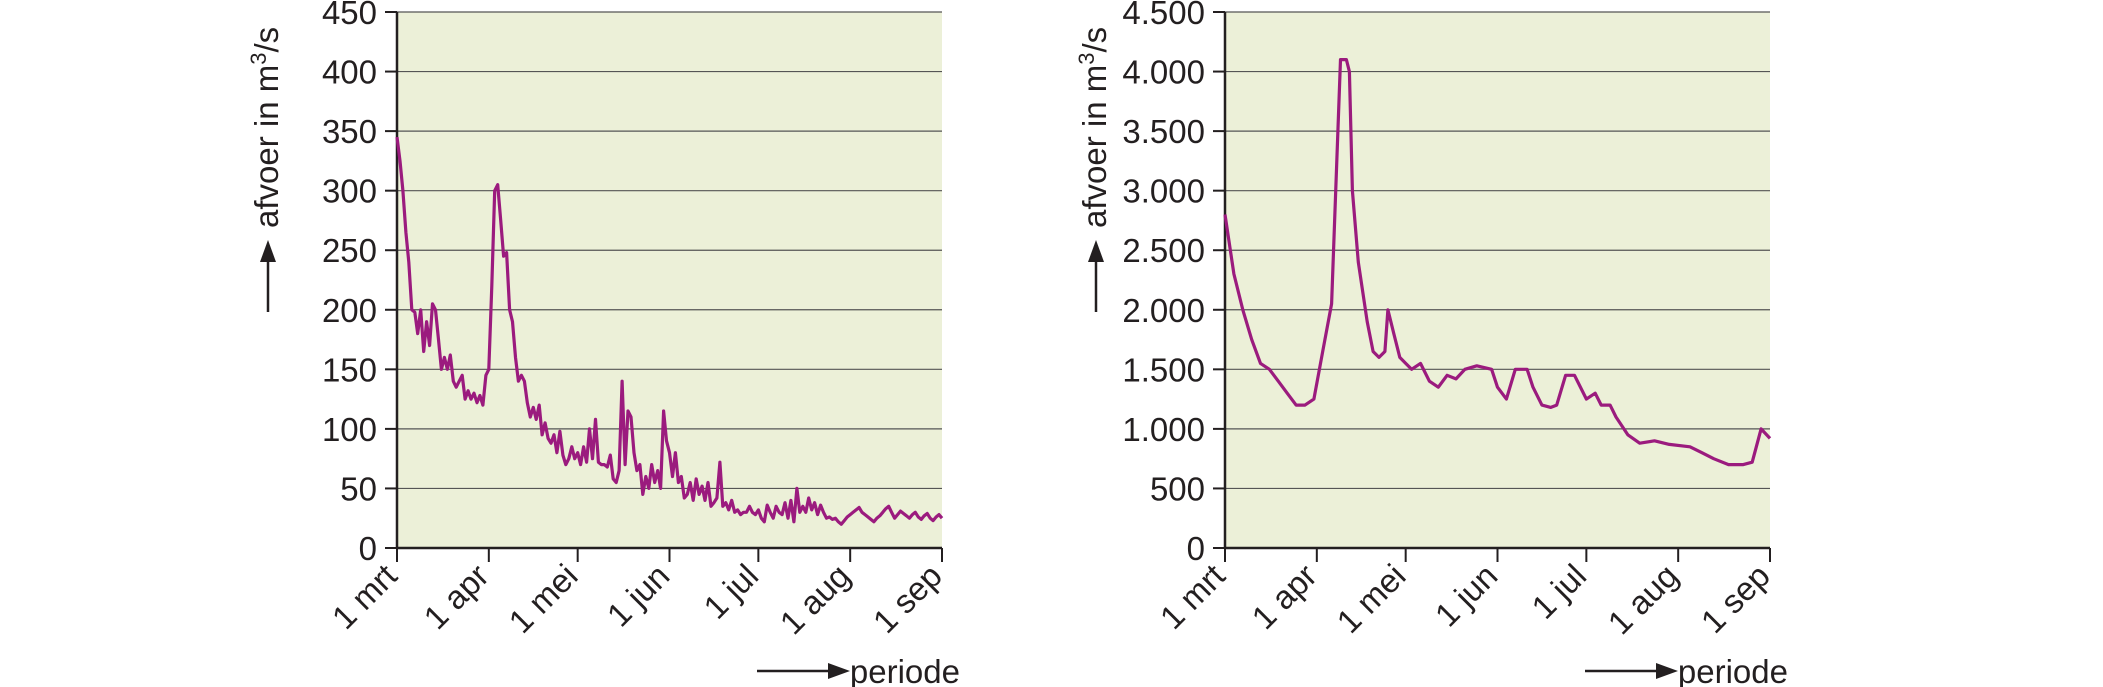  Describe the element at coordinates (349, 369) in the screenshot. I see `chart-1-y-tick-label: 150` at that location.